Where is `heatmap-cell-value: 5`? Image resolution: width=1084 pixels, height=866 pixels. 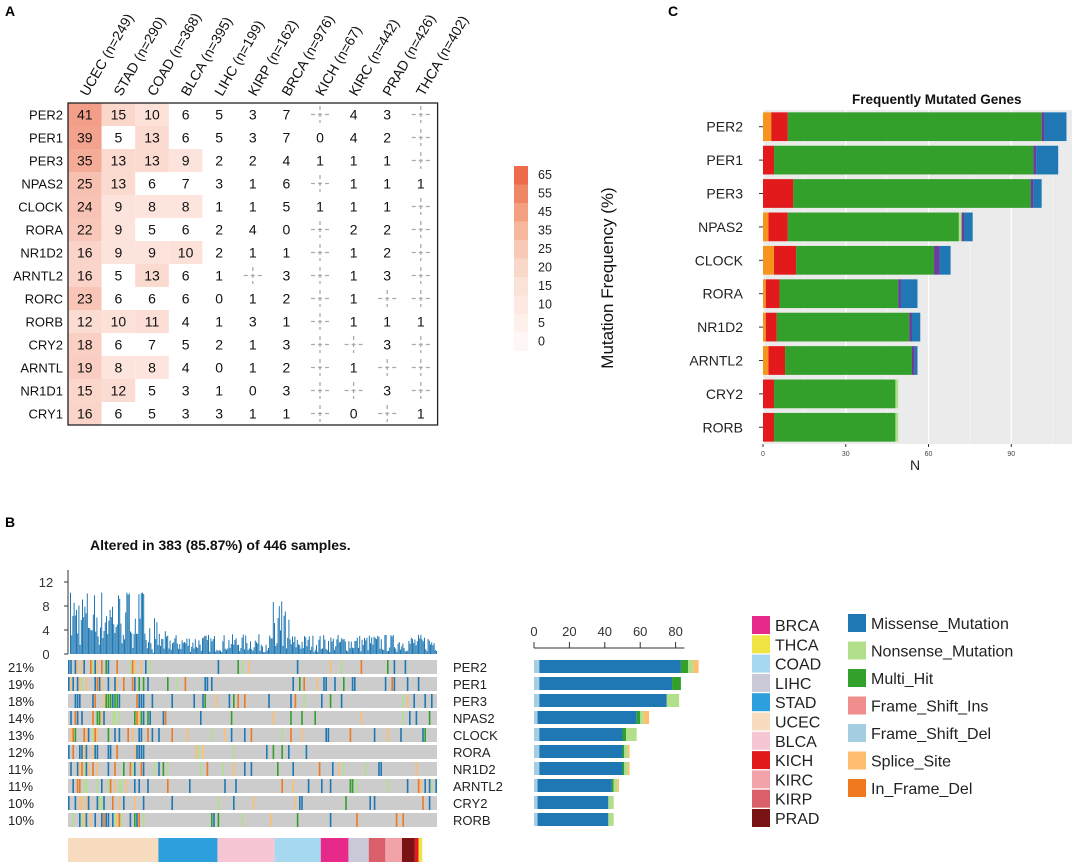 heatmap-cell-value: 5 is located at coordinates (219, 115).